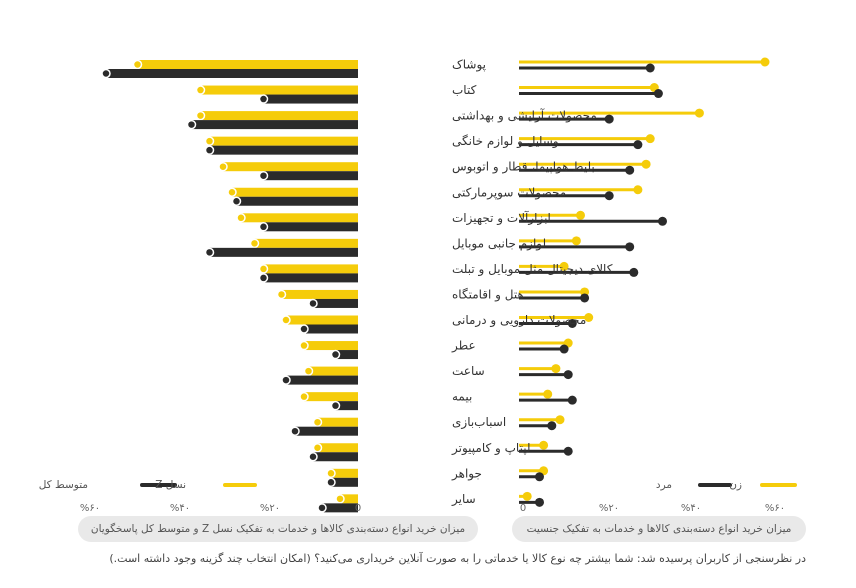 The height and width of the screenshot is (588, 856). What do you see at coordinates (664, 485) in the screenshot?
I see `legend-label-male: مرد` at bounding box center [664, 485].